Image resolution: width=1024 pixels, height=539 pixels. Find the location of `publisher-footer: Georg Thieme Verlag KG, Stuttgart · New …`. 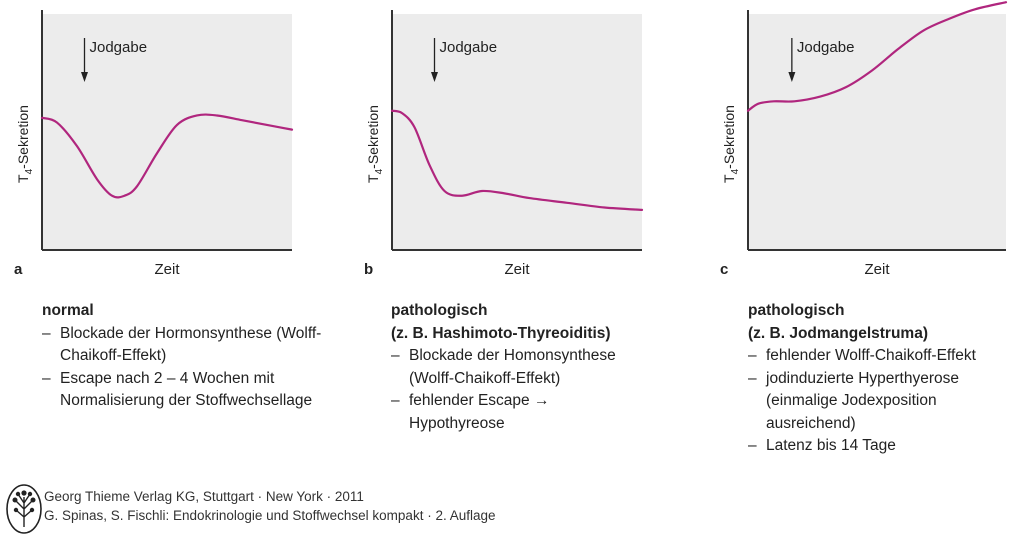

publisher-footer: Georg Thieme Verlag KG, Stuttgart · New … is located at coordinates (300, 509).